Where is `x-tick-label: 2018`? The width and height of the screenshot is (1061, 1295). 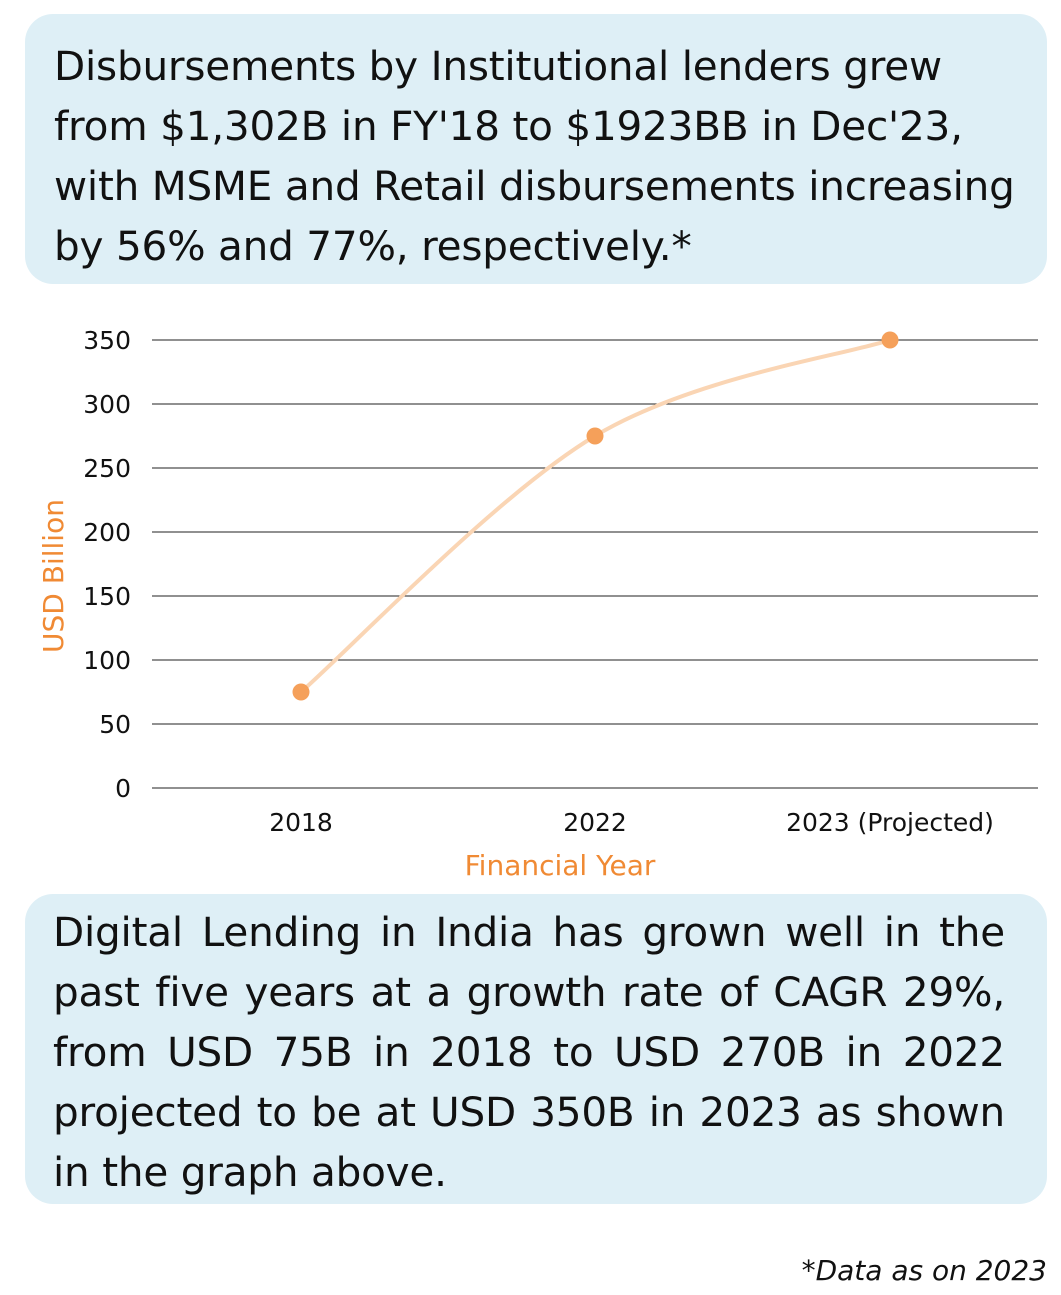
x-tick-label: 2018 is located at coordinates (301, 822).